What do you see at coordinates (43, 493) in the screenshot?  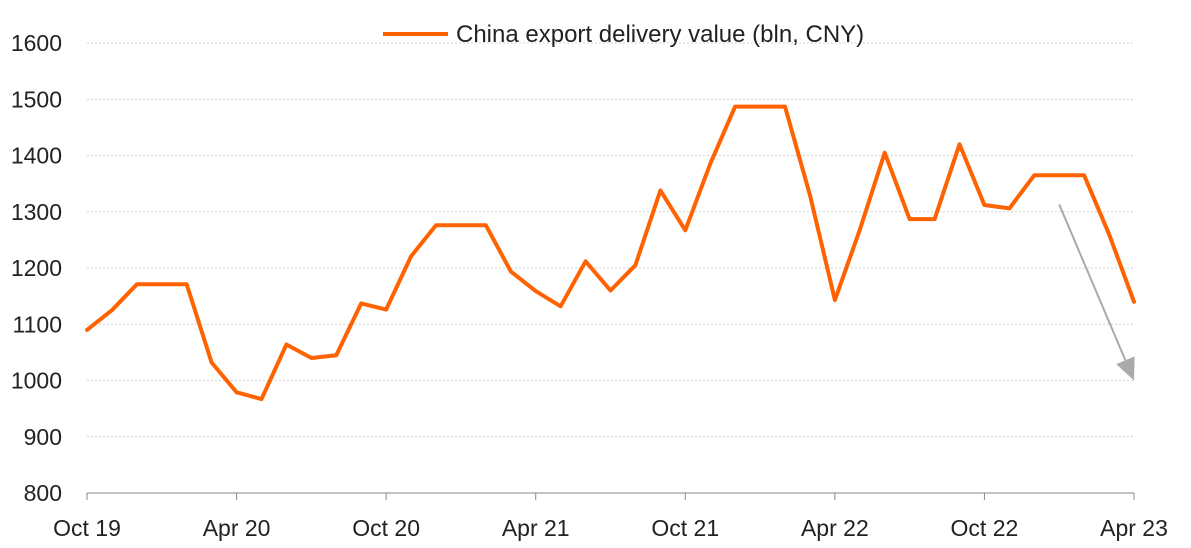 I see `y-tick-label: 800` at bounding box center [43, 493].